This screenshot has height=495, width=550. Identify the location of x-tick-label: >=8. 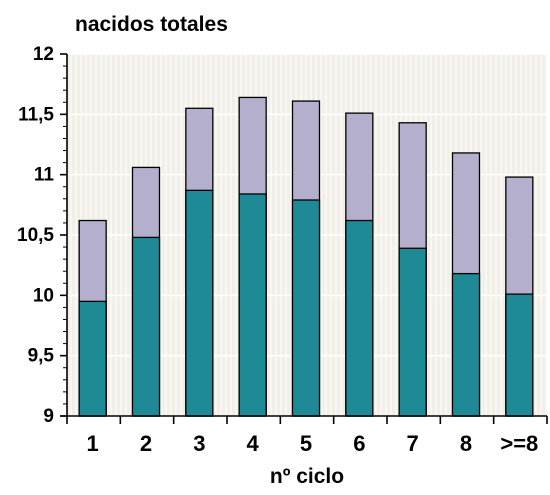
(519, 443).